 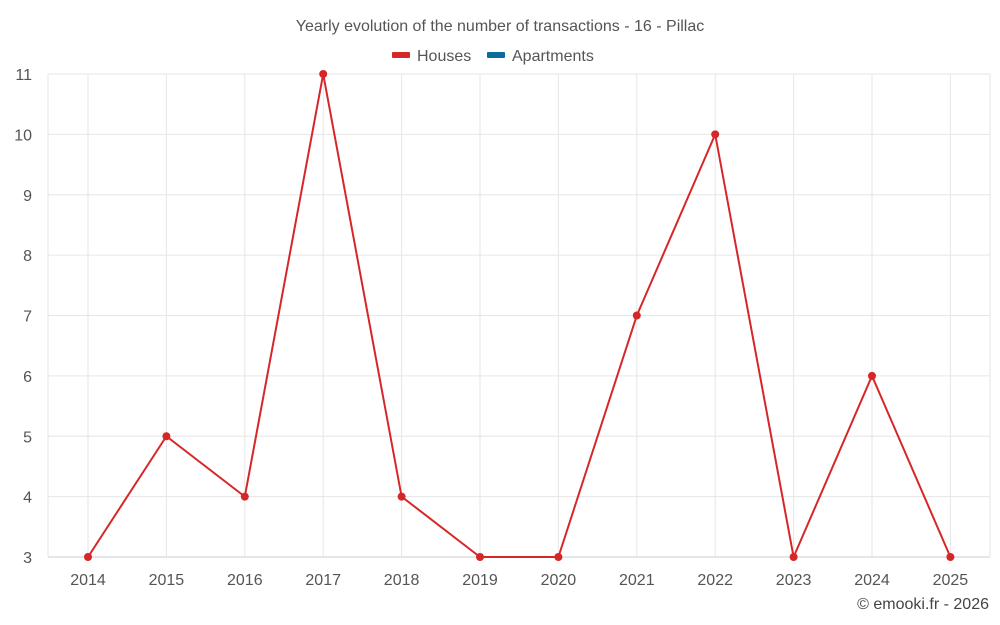 What do you see at coordinates (27, 558) in the screenshot?
I see `y-tick-label: 3` at bounding box center [27, 558].